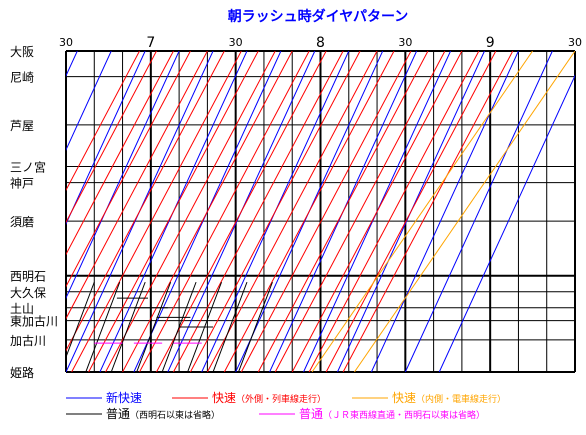 The width and height of the screenshot is (586, 435). Describe the element at coordinates (28, 167) in the screenshot. I see `station-label: 三ノ宮` at that location.